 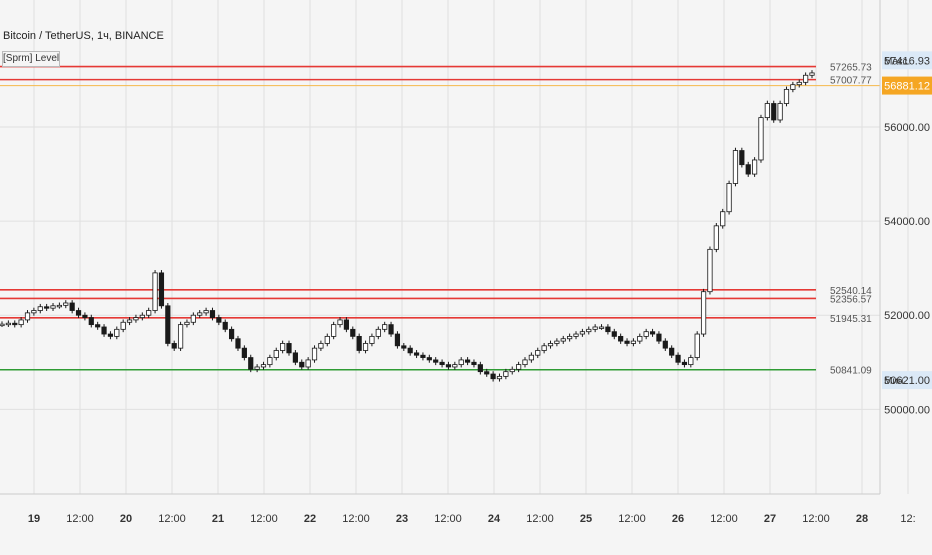 I want to click on level-label: 52540.14, so click(x=851, y=291).